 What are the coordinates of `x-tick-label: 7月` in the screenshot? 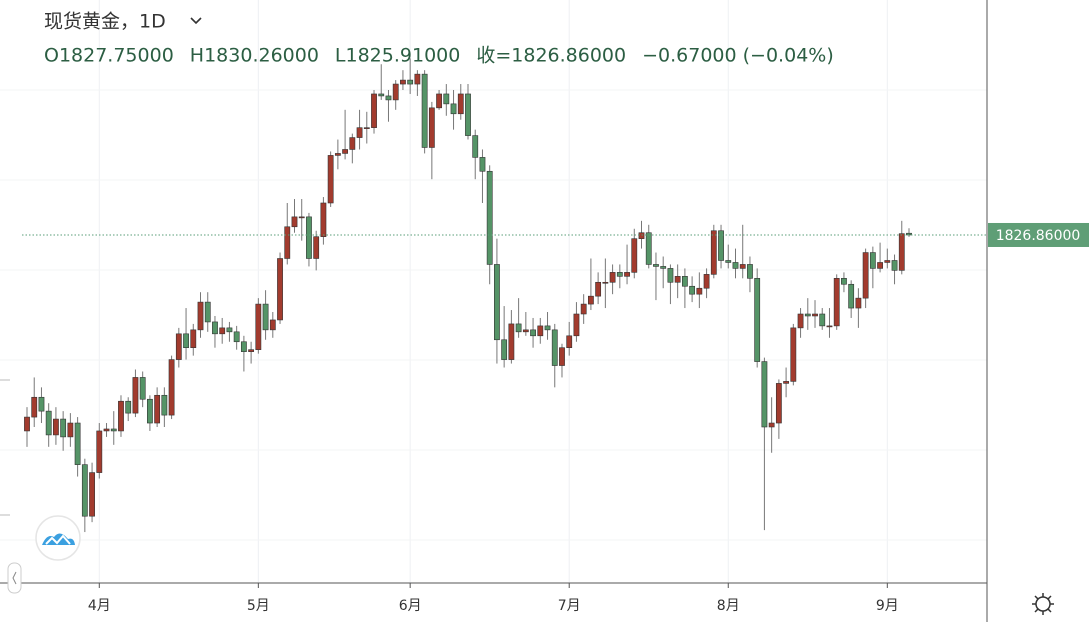 It's located at (569, 606).